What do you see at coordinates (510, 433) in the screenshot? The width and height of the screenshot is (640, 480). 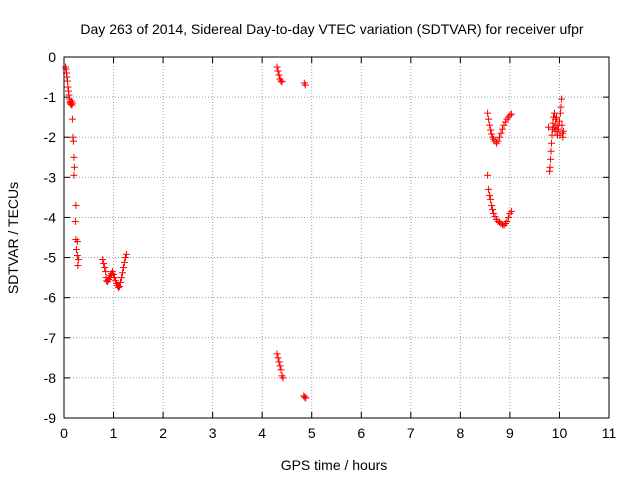 I see `x-tick-label: 9` at bounding box center [510, 433].